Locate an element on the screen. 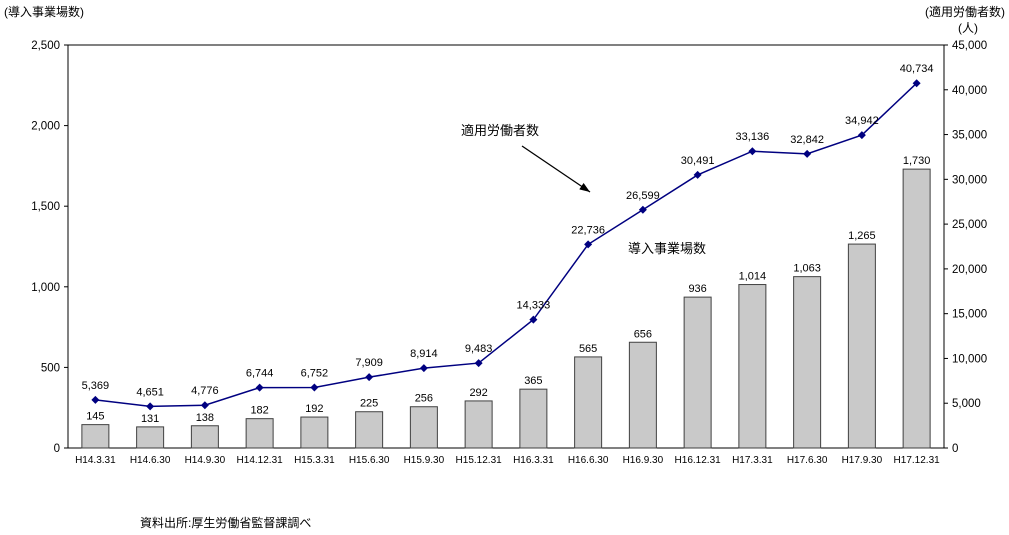 The width and height of the screenshot is (1009, 535). bar-value-label: 1,730 is located at coordinates (917, 161).